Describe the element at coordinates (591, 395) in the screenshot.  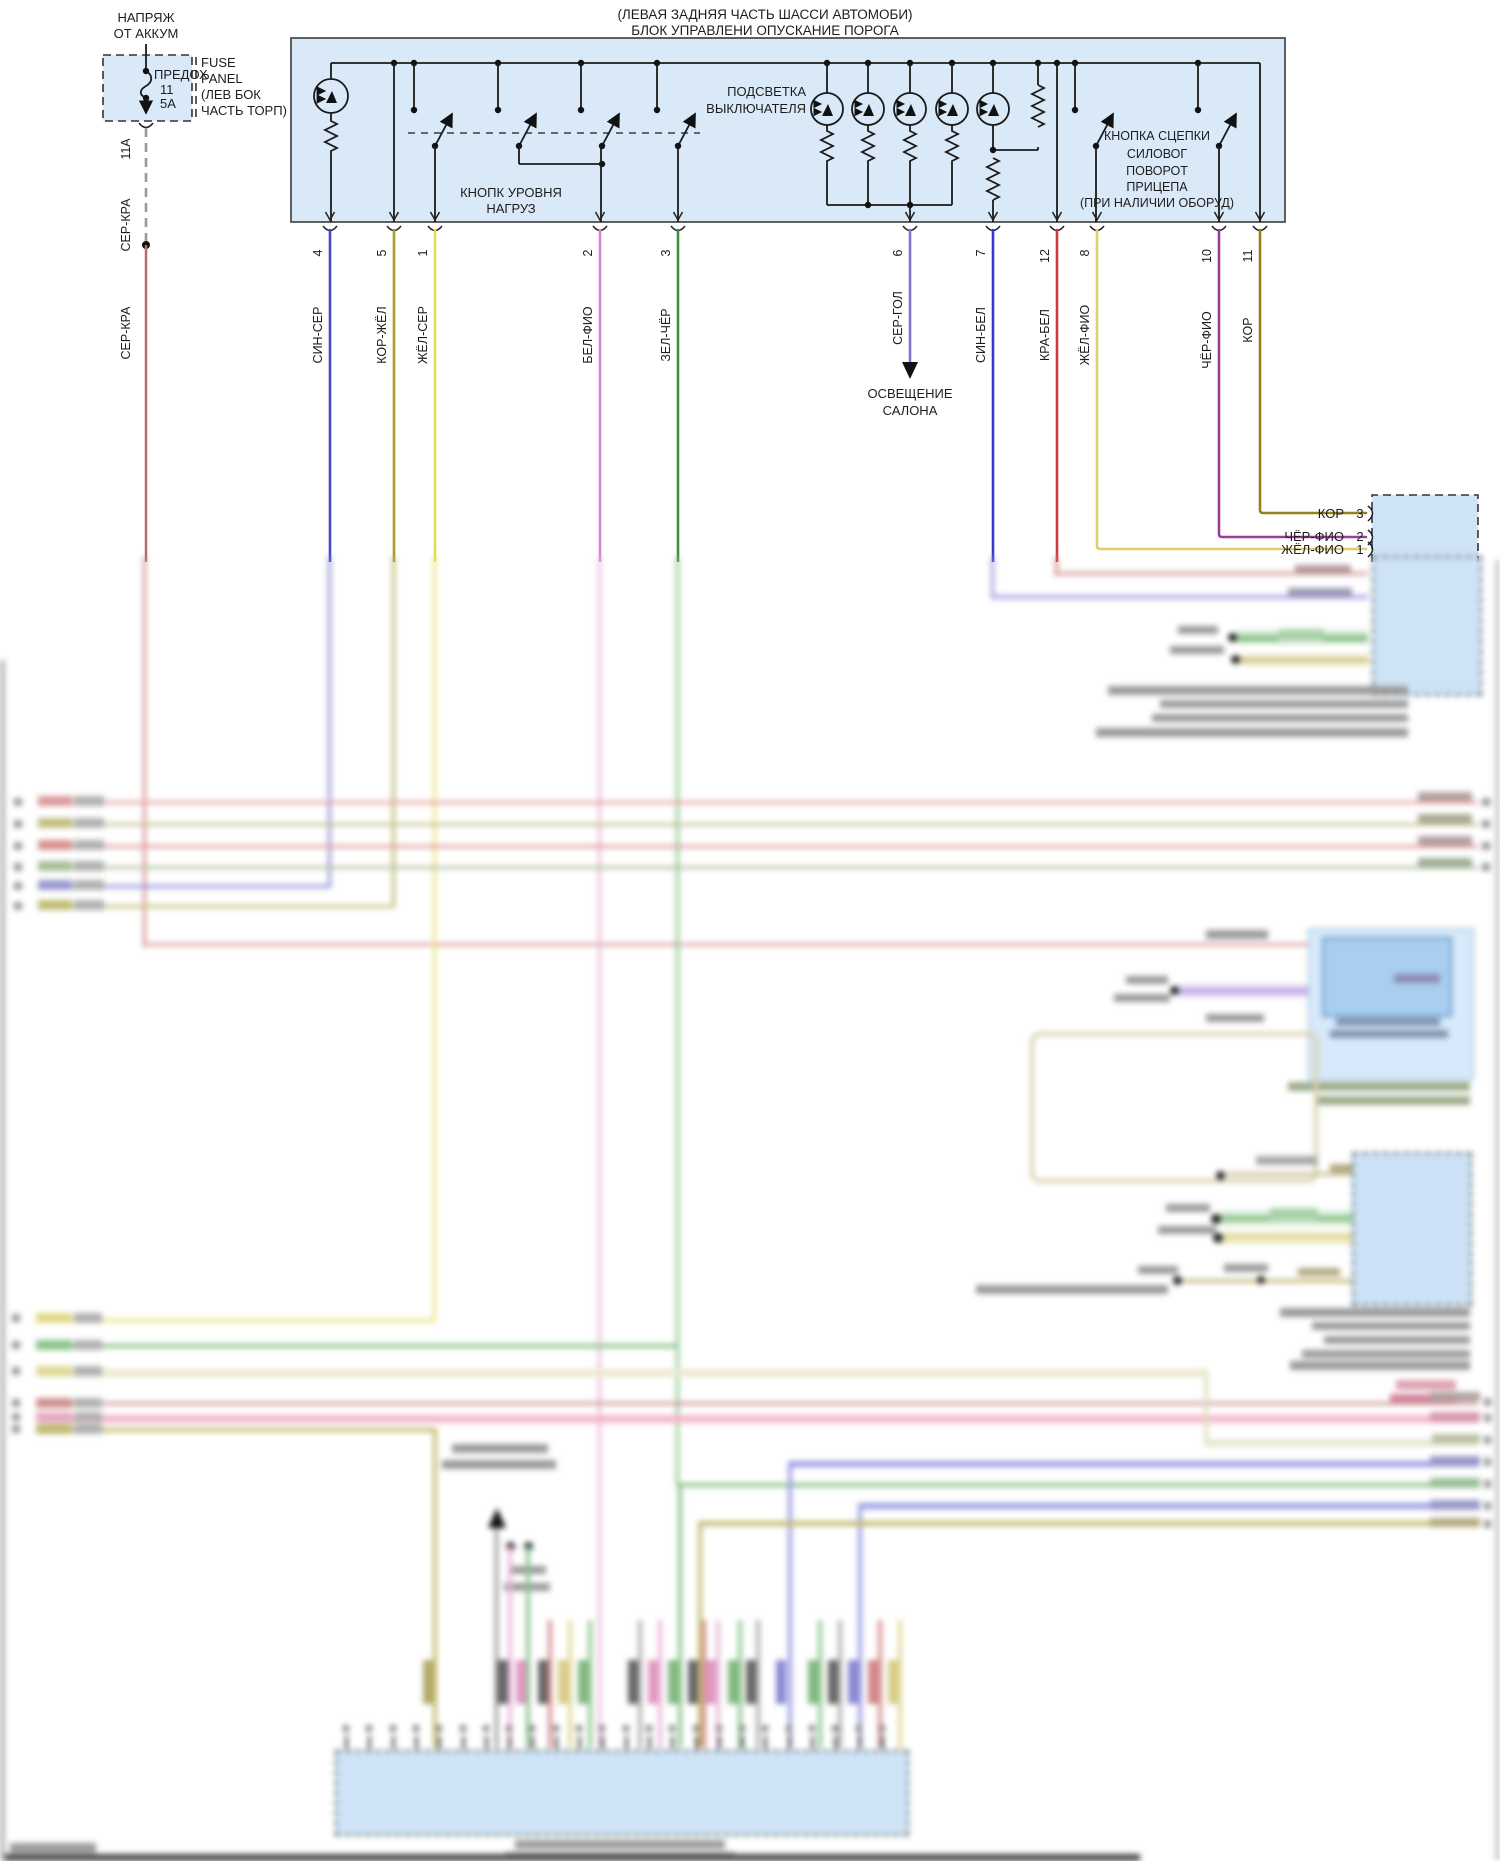
I see `pin-wire-2: 2 БЕЛ-ФИО` at that location.